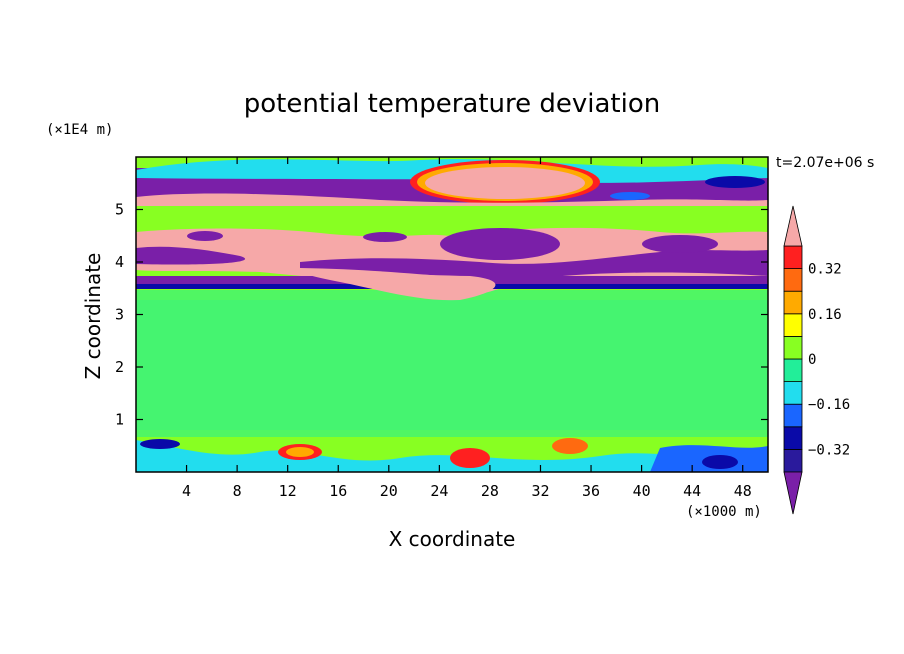 The image size is (904, 654). What do you see at coordinates (119, 315) in the screenshot?
I see `y-tick-label: 3` at bounding box center [119, 315].